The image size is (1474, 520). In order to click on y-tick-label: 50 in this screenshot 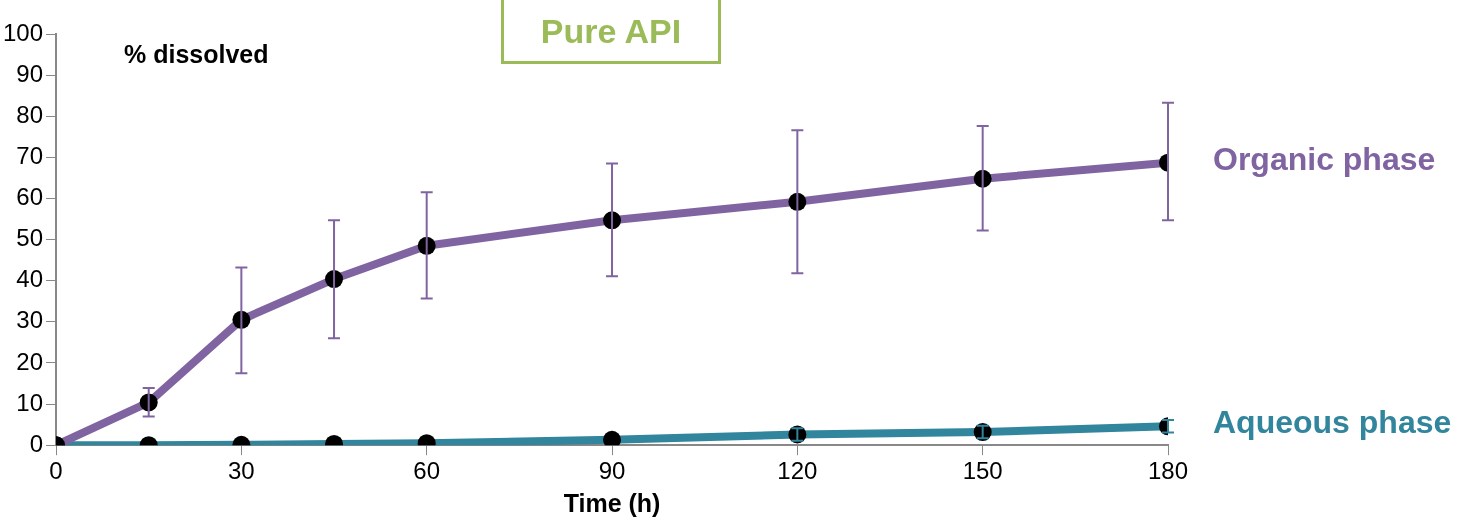, I will do `click(30, 238)`.